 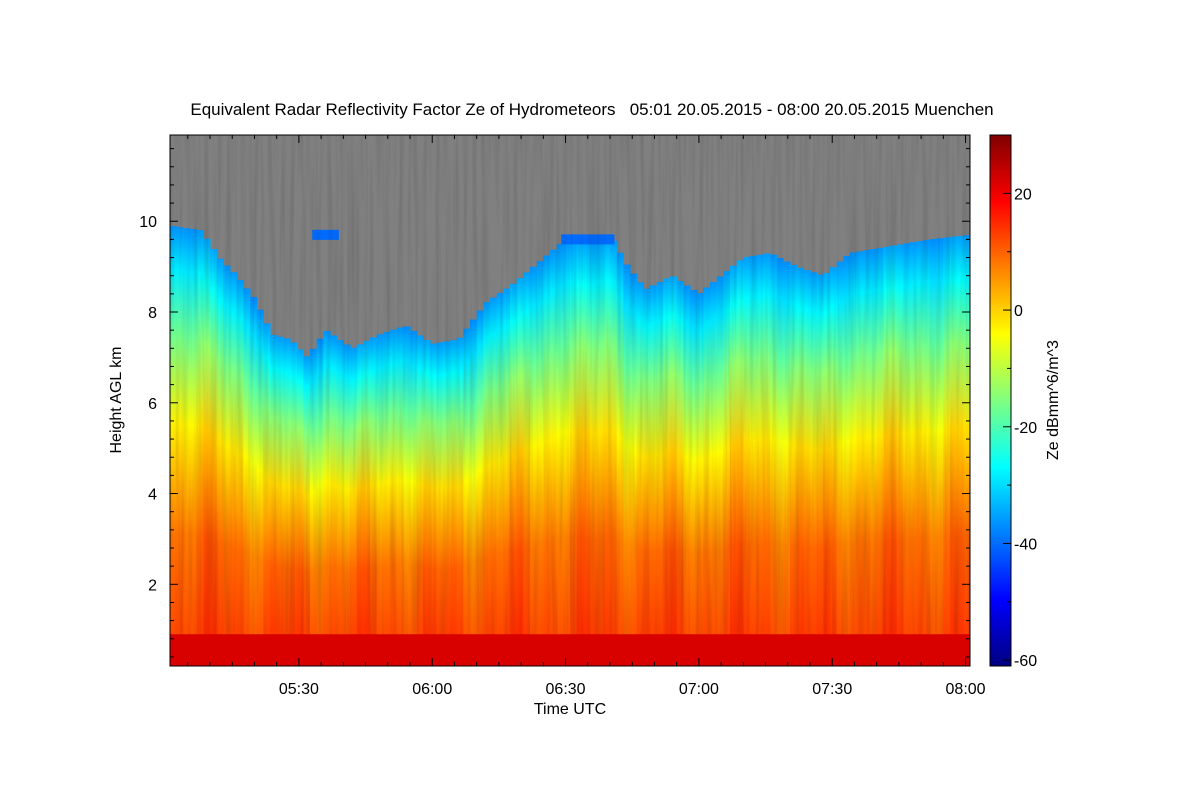 What do you see at coordinates (152, 495) in the screenshot?
I see `y-tick-label: 4` at bounding box center [152, 495].